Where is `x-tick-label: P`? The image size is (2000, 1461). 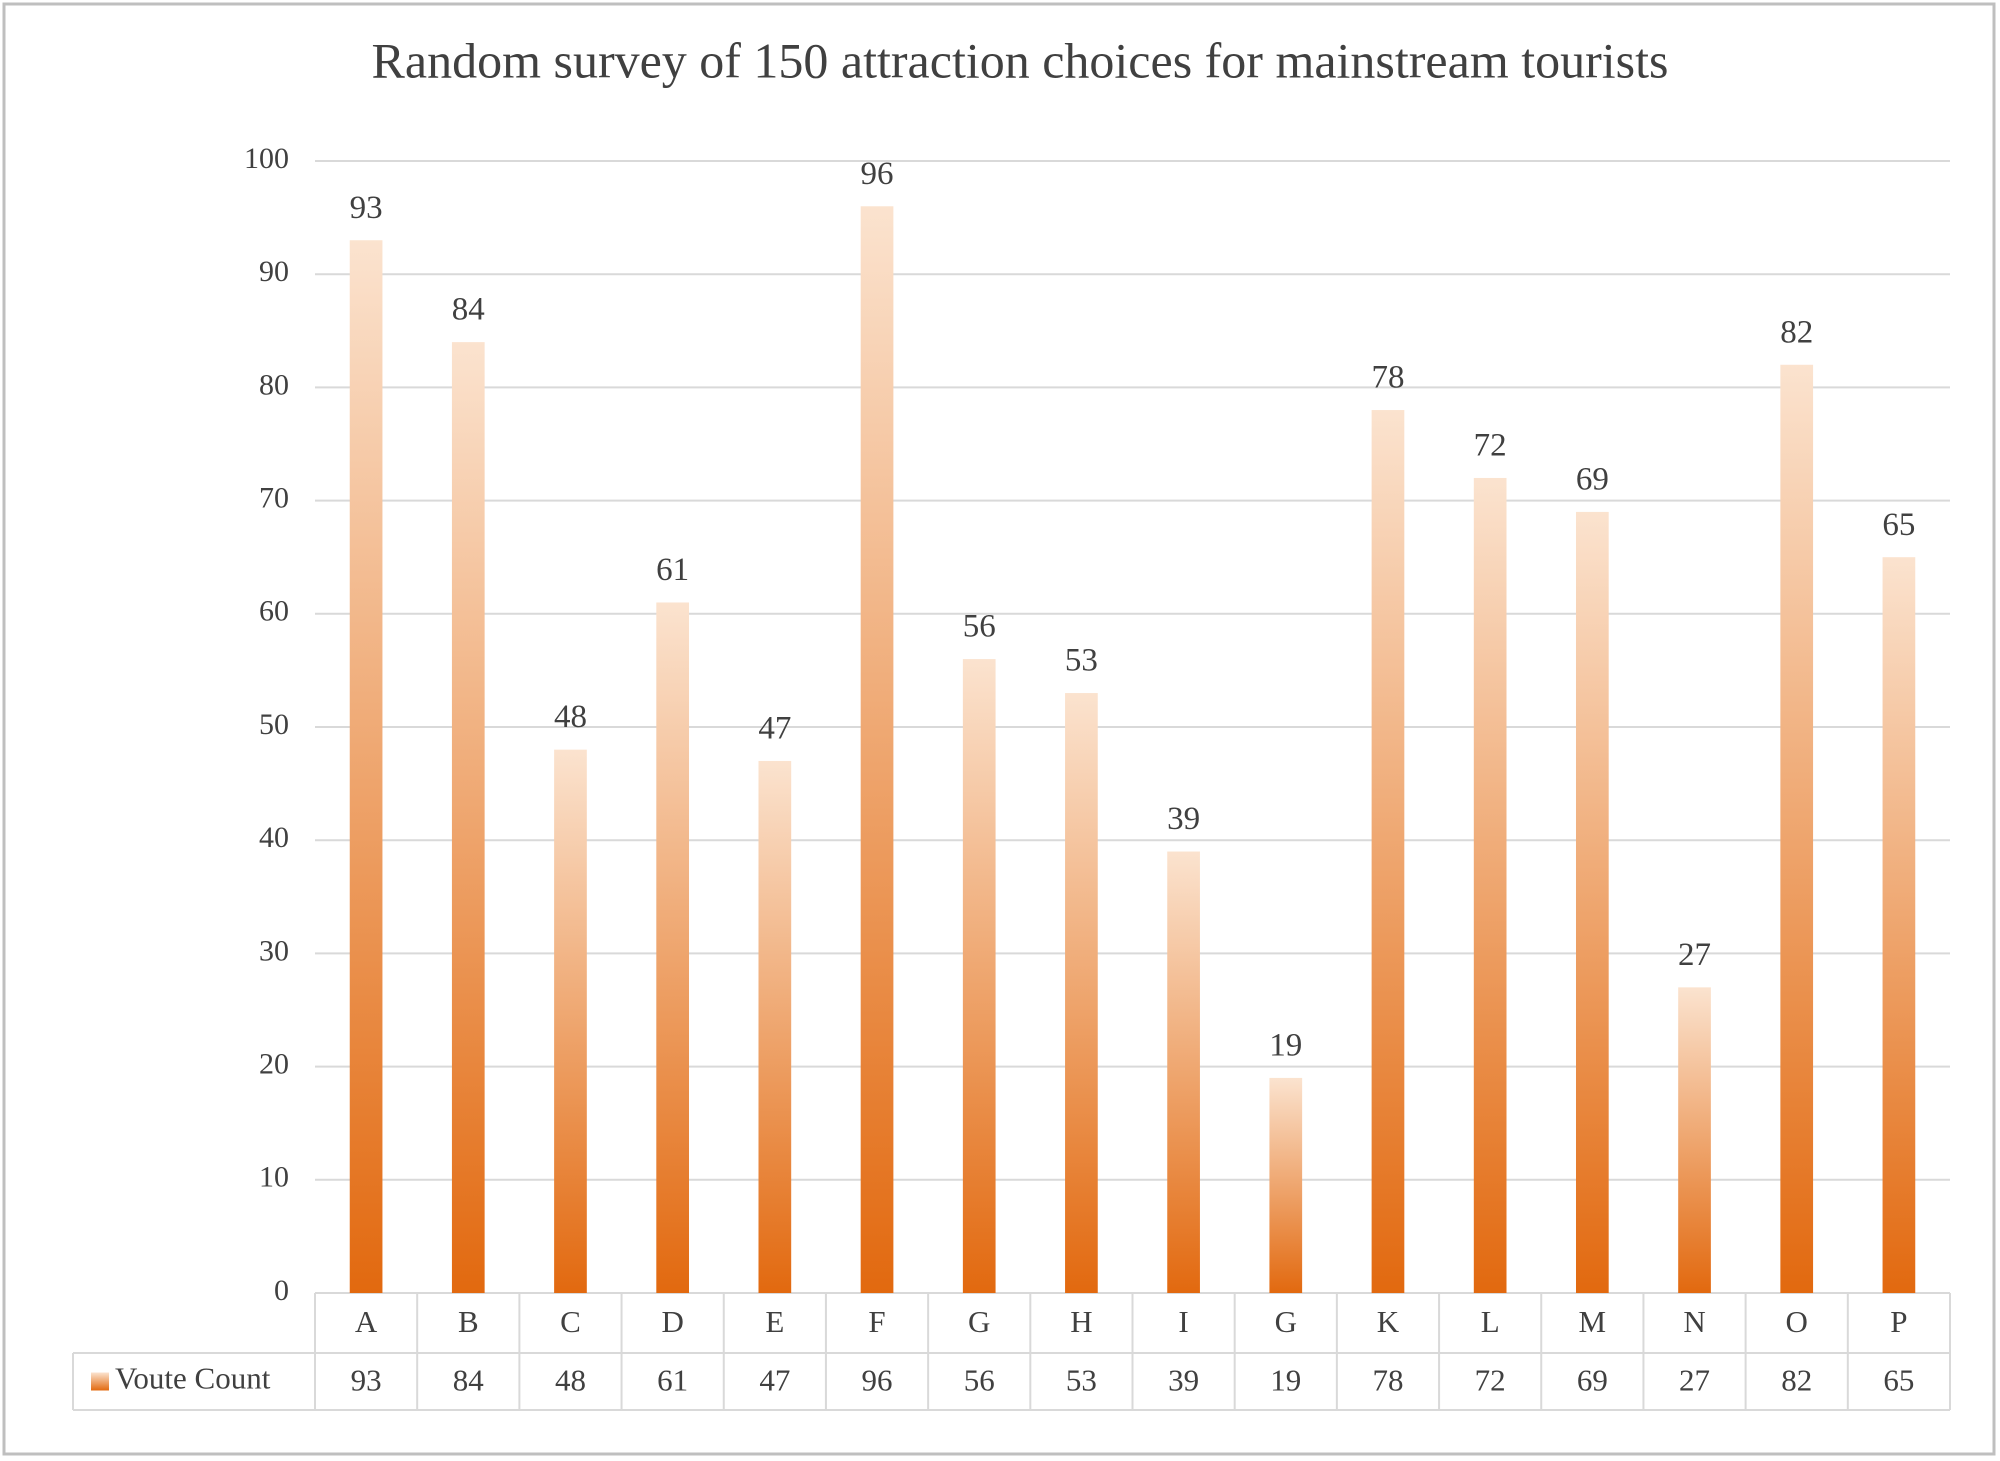
x-tick-label: P is located at coordinates (1898, 1321).